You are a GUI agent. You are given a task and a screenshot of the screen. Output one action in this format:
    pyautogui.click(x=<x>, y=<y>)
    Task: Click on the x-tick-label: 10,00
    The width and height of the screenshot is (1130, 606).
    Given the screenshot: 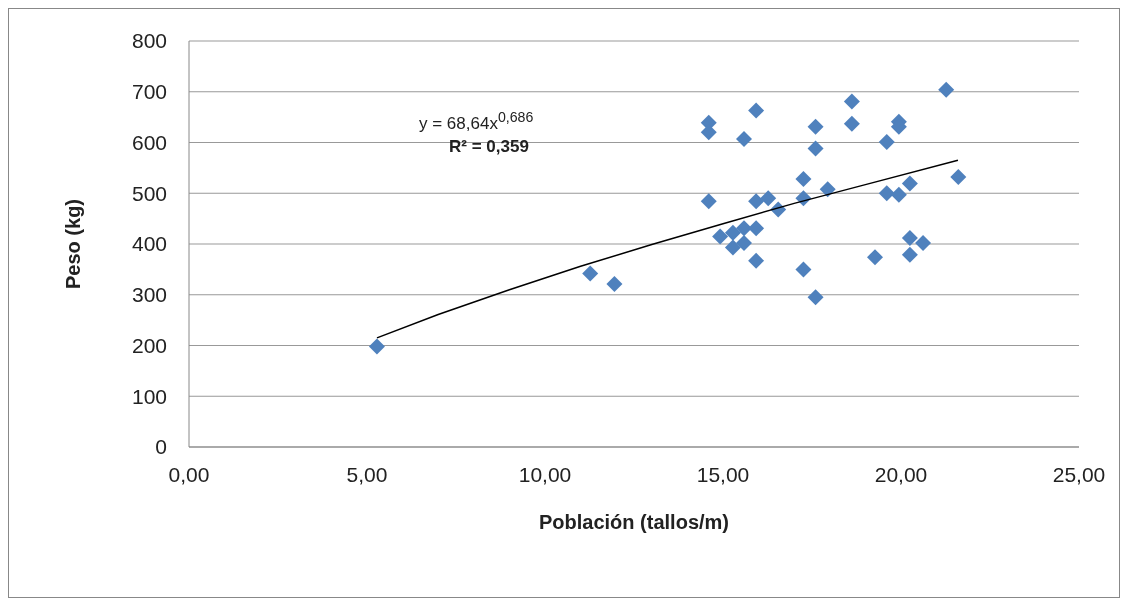 What is the action you would take?
    pyautogui.click(x=545, y=474)
    